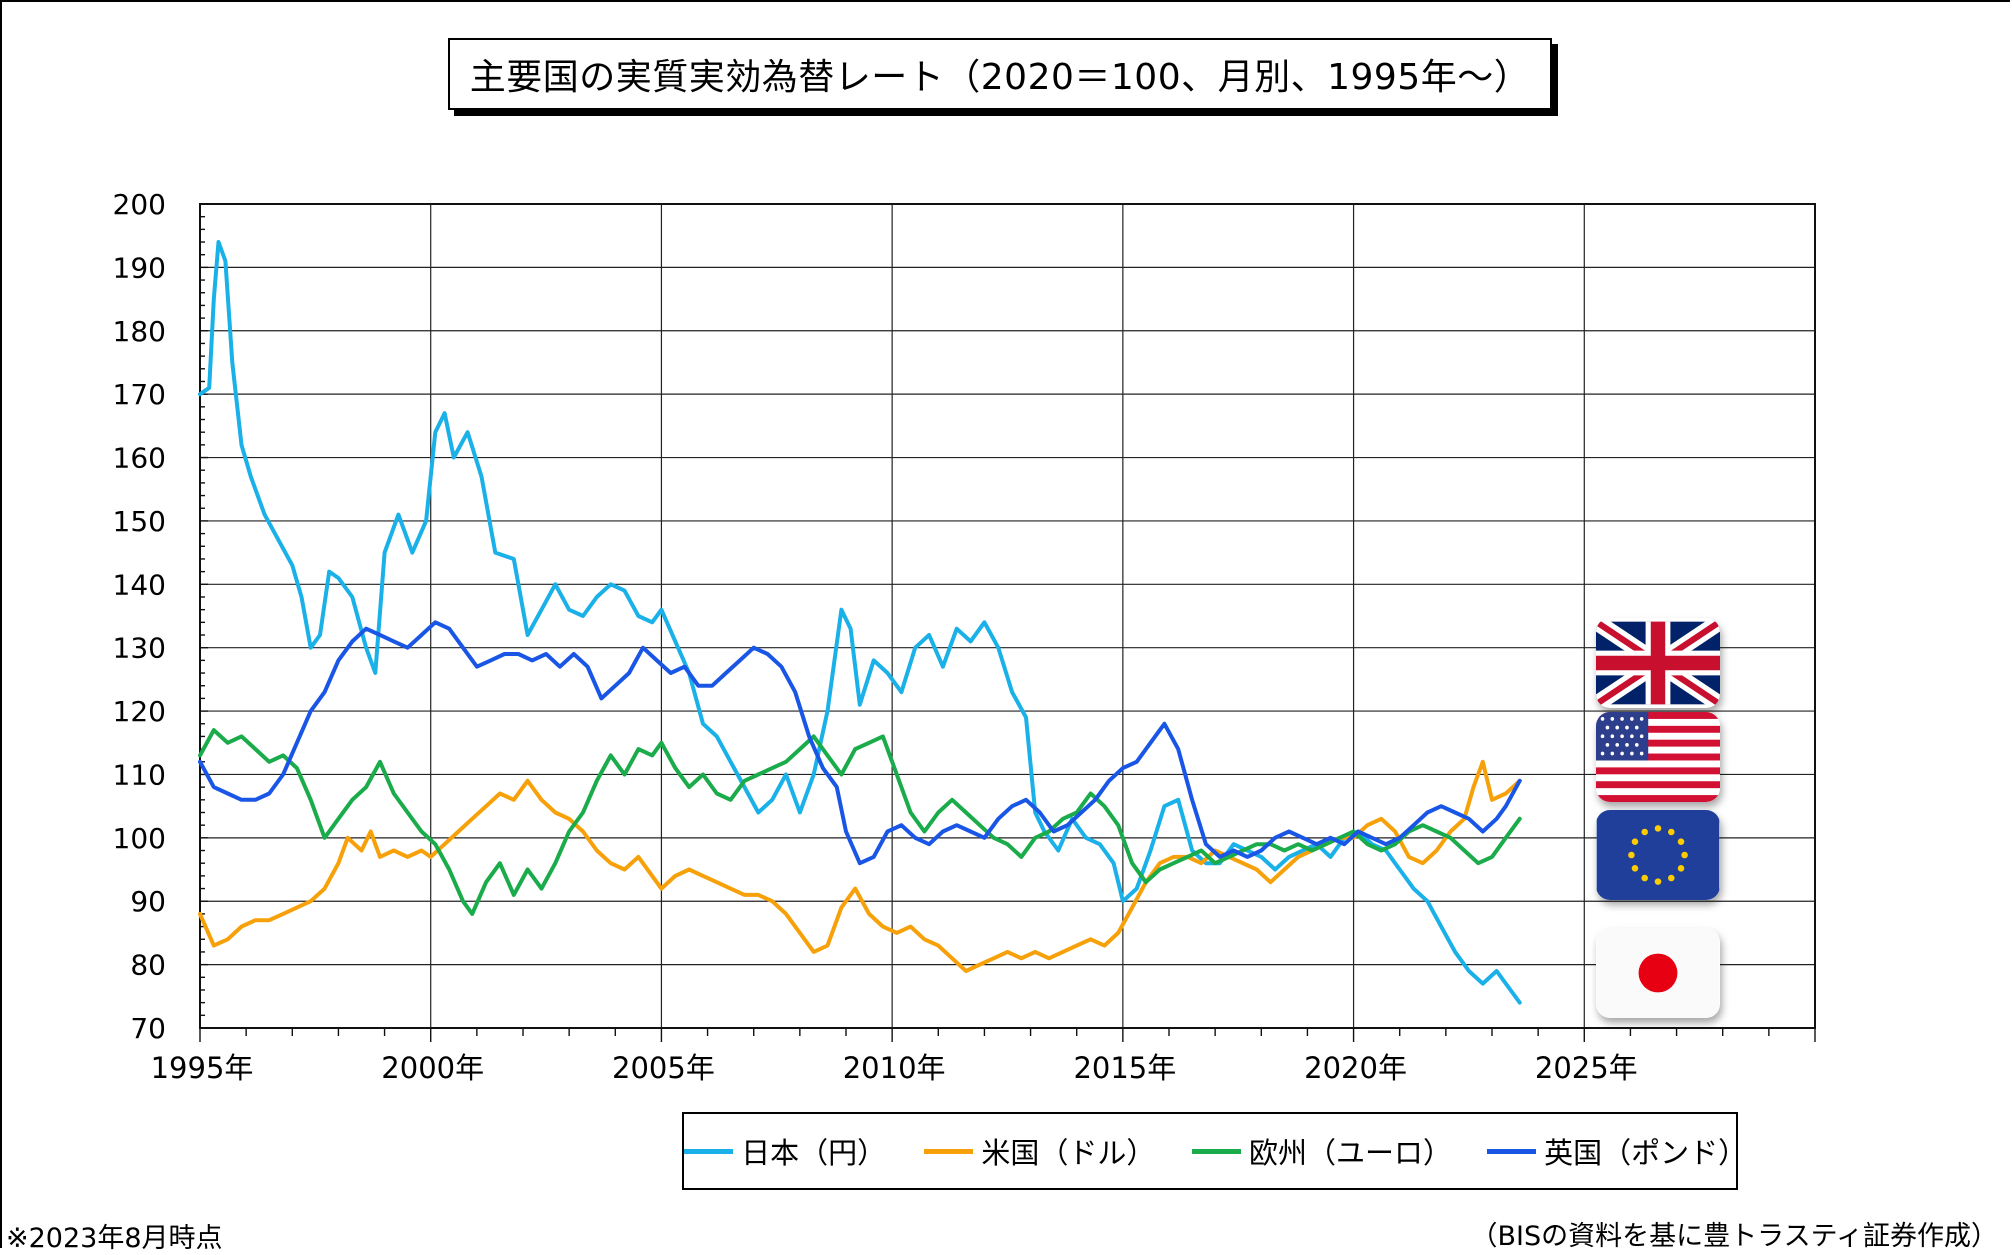  I want to click on x-tick-label: 2025年, so click(1586, 1068).